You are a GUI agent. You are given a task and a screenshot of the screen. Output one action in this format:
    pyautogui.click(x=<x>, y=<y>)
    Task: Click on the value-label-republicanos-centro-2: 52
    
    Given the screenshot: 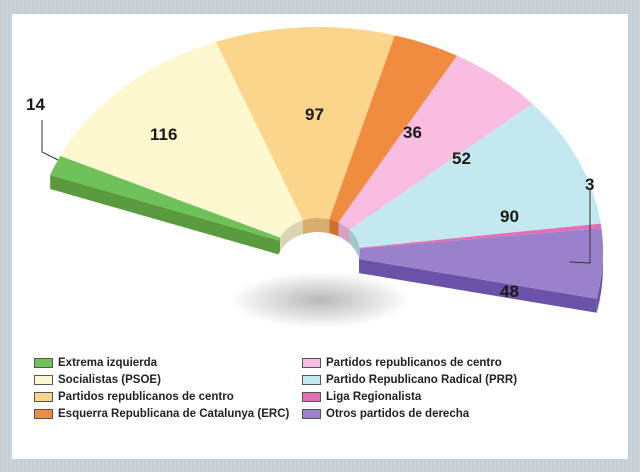 What is the action you would take?
    pyautogui.click(x=461, y=158)
    